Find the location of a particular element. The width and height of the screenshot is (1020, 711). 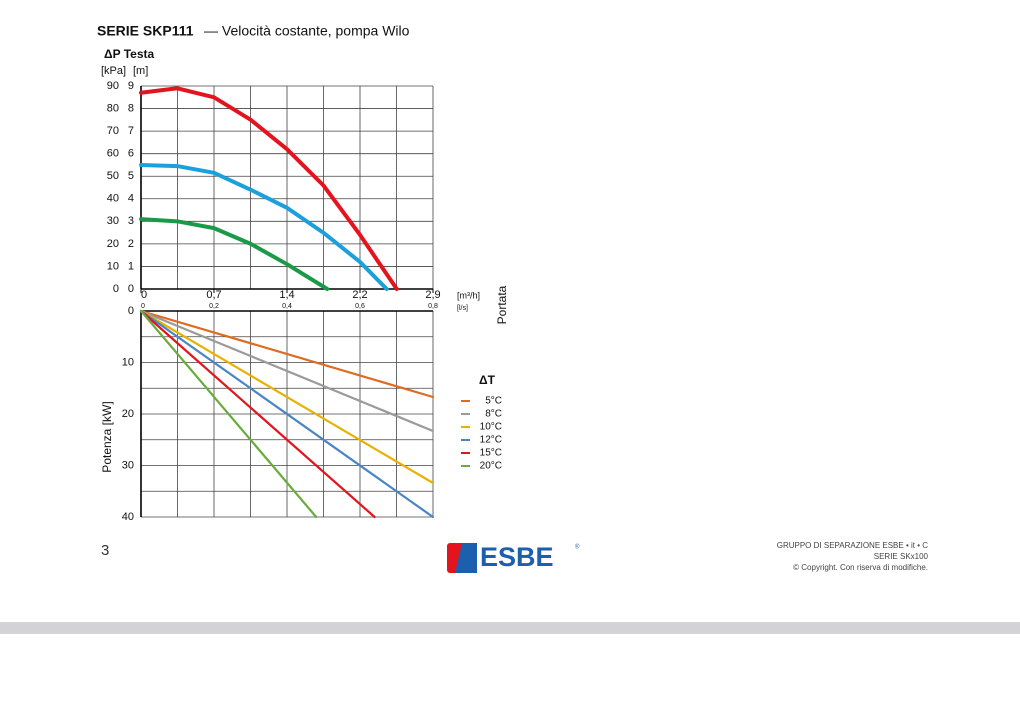

x-tick-label: 2,2 is located at coordinates (359, 295).